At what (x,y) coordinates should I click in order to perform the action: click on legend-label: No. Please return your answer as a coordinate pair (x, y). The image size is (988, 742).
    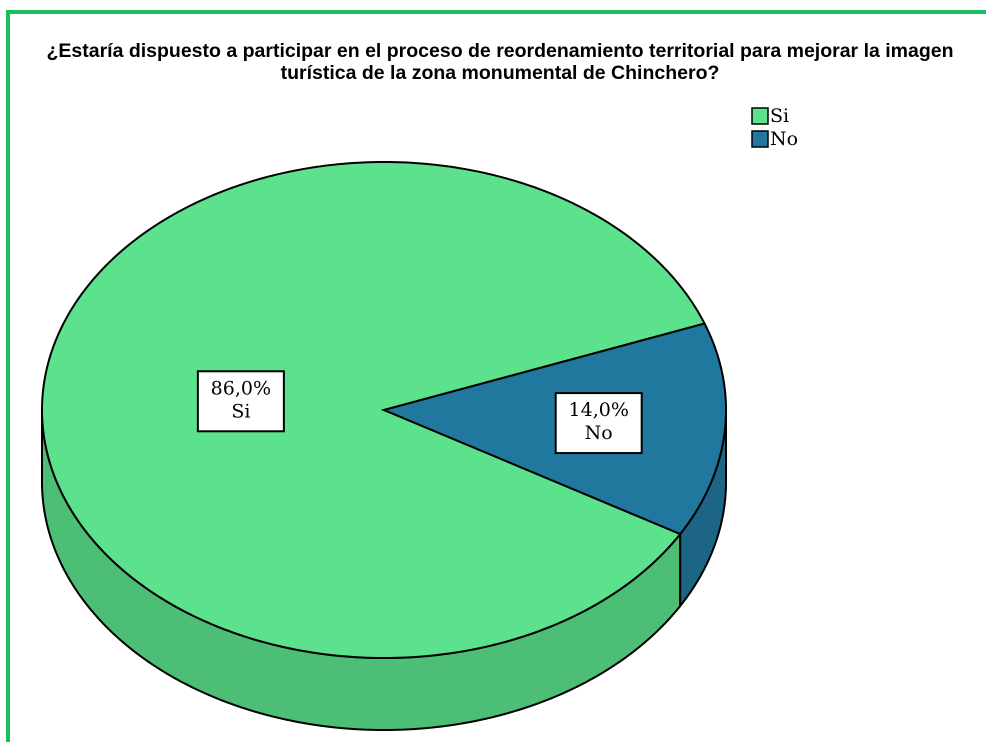
    Looking at the image, I should click on (784, 139).